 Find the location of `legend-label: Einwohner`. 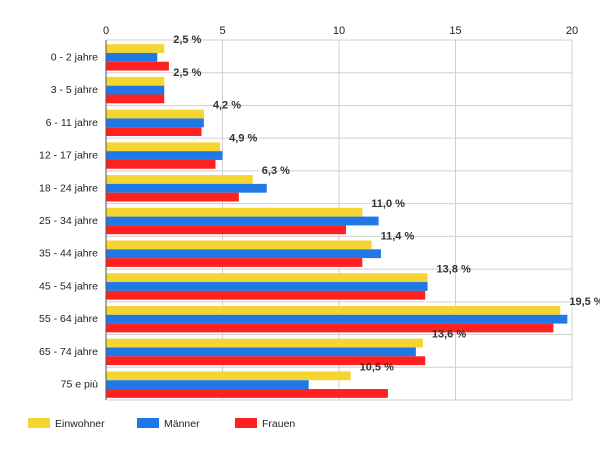

legend-label: Einwohner is located at coordinates (80, 424).